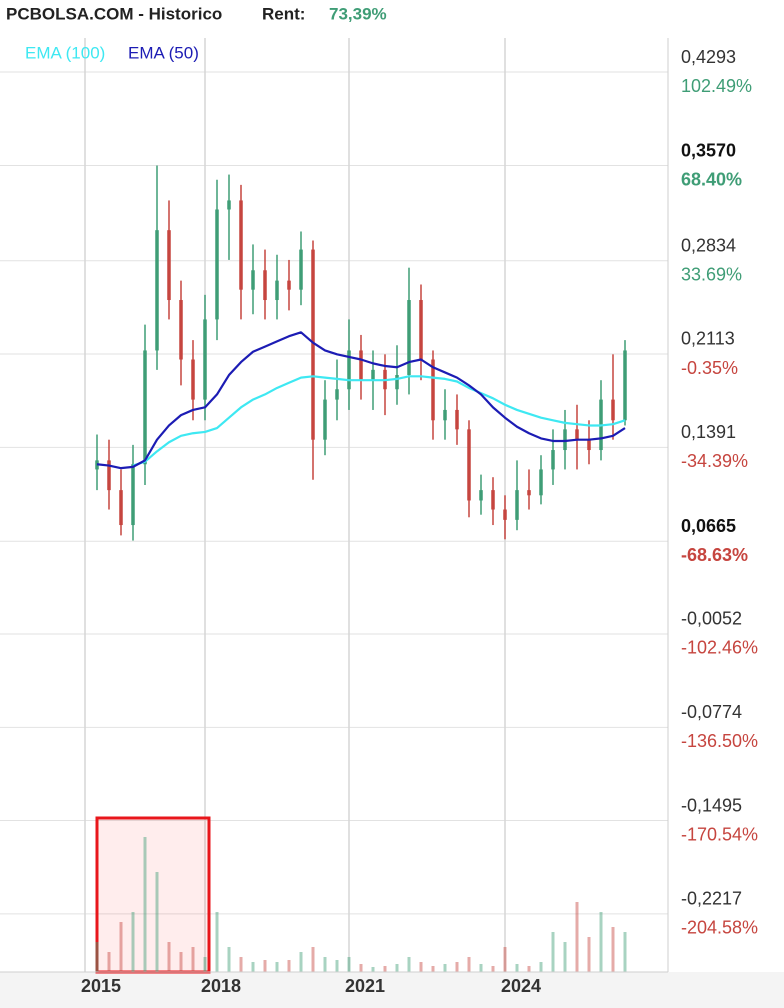  What do you see at coordinates (719, 928) in the screenshot?
I see `y2-tick-label: -204.58%` at bounding box center [719, 928].